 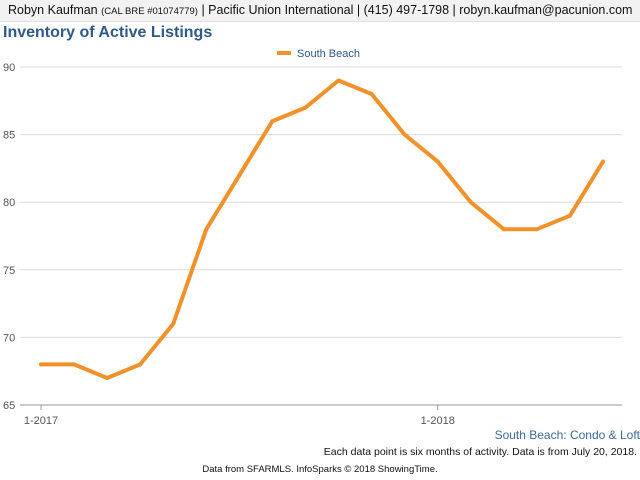 What do you see at coordinates (9, 406) in the screenshot?
I see `y-tick-label: 65` at bounding box center [9, 406].